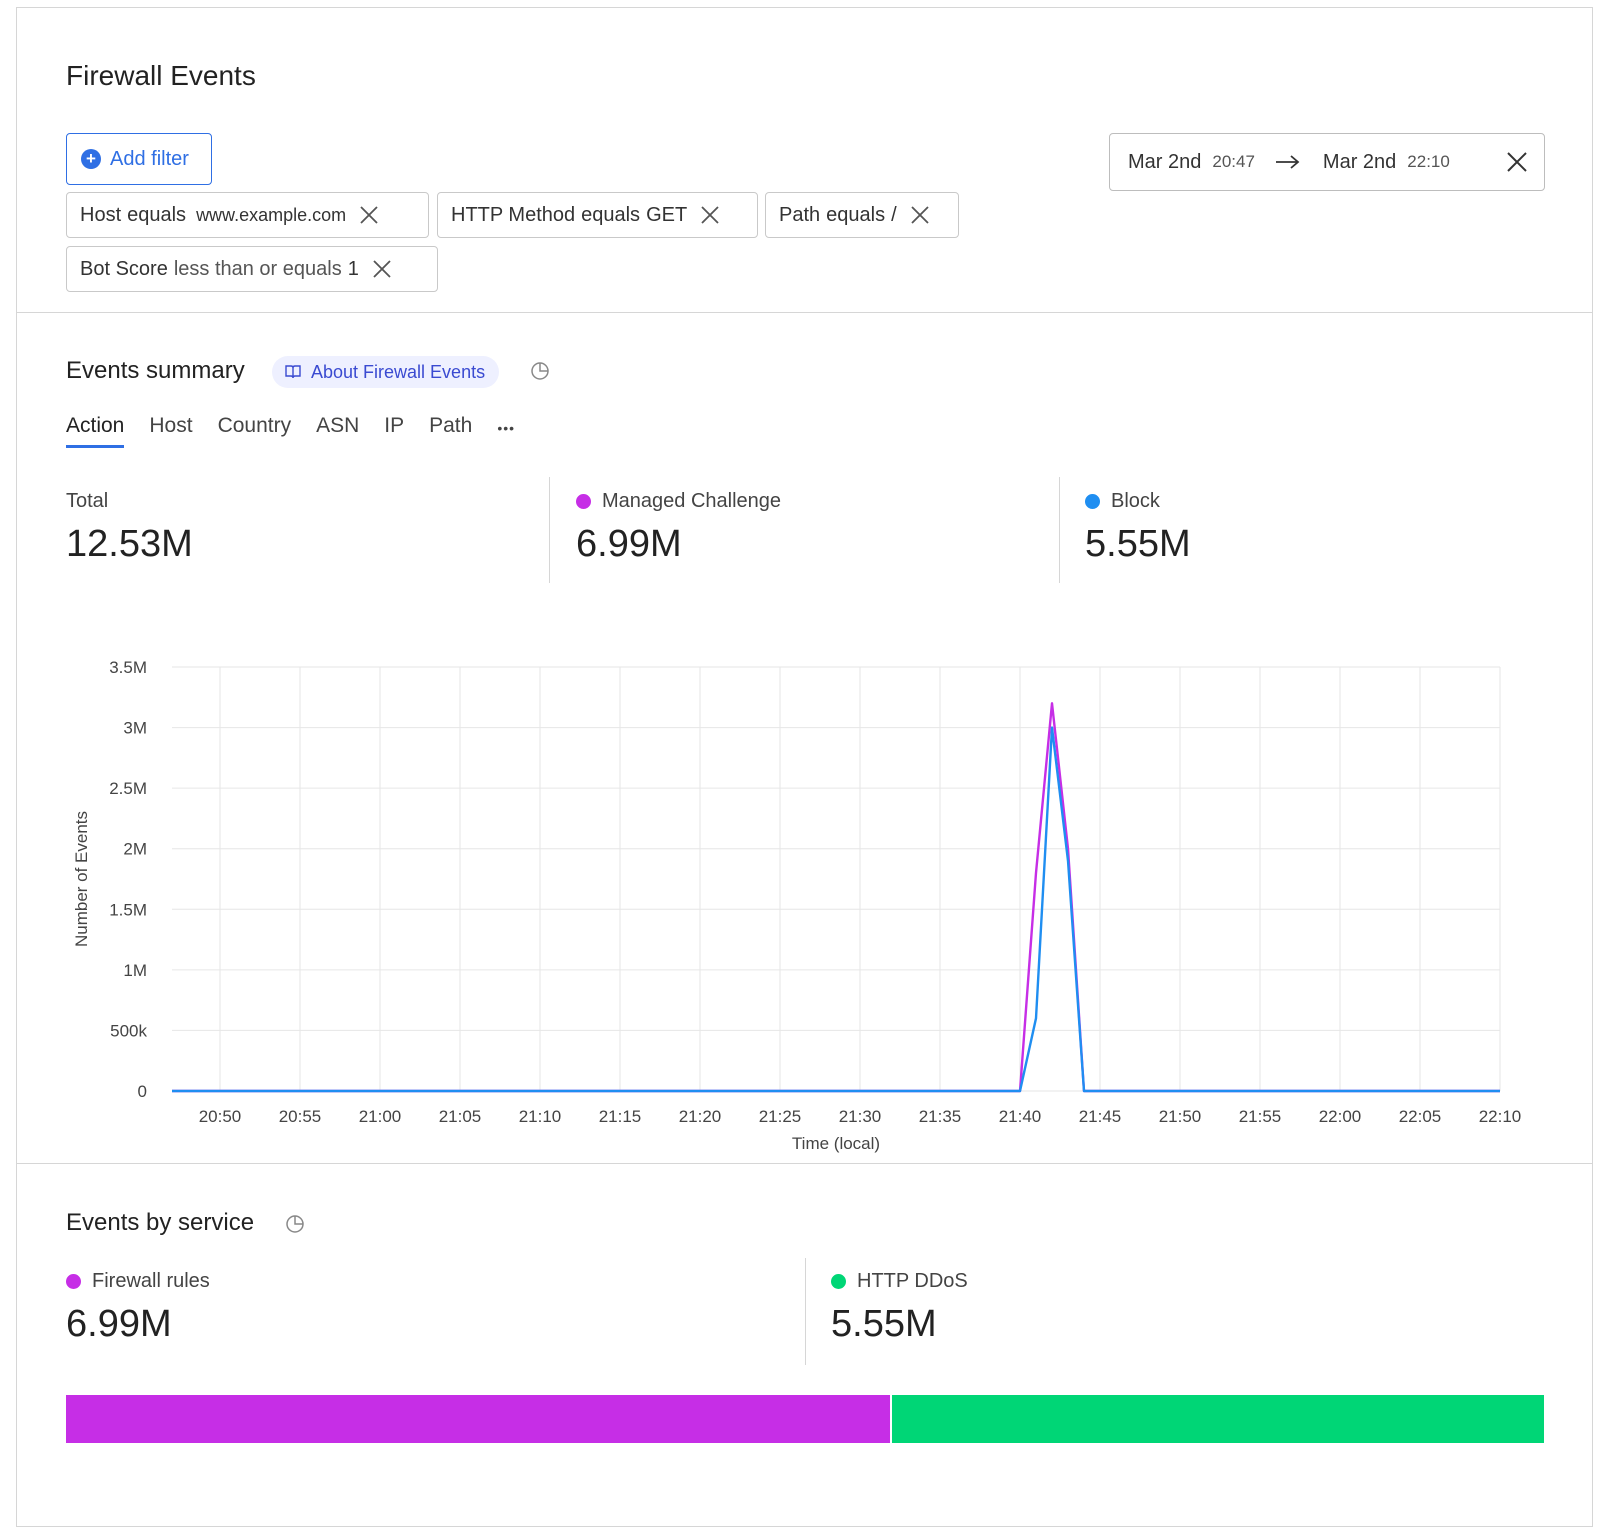 Image resolution: width=1600 pixels, height=1527 pixels. What do you see at coordinates (135, 970) in the screenshot?
I see `y-tick-label: 1M` at bounding box center [135, 970].